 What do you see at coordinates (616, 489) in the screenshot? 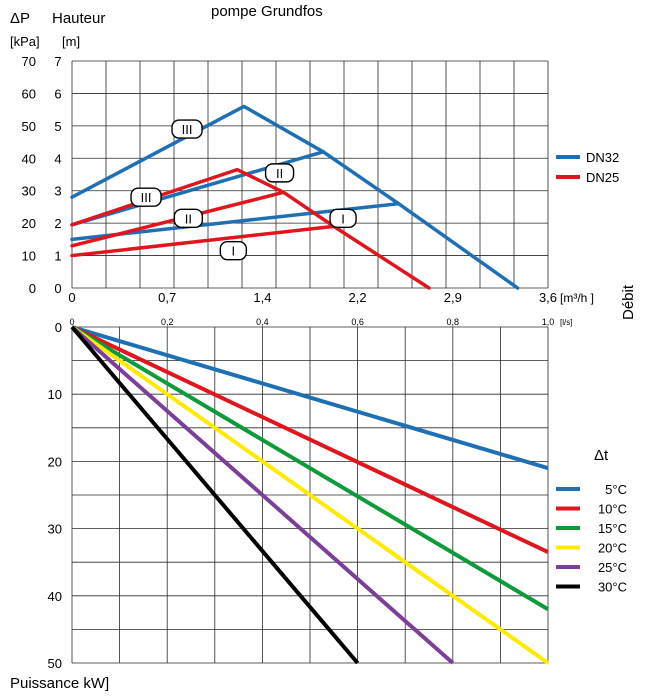
I see `legend-label-5c: 5°C` at bounding box center [616, 489].